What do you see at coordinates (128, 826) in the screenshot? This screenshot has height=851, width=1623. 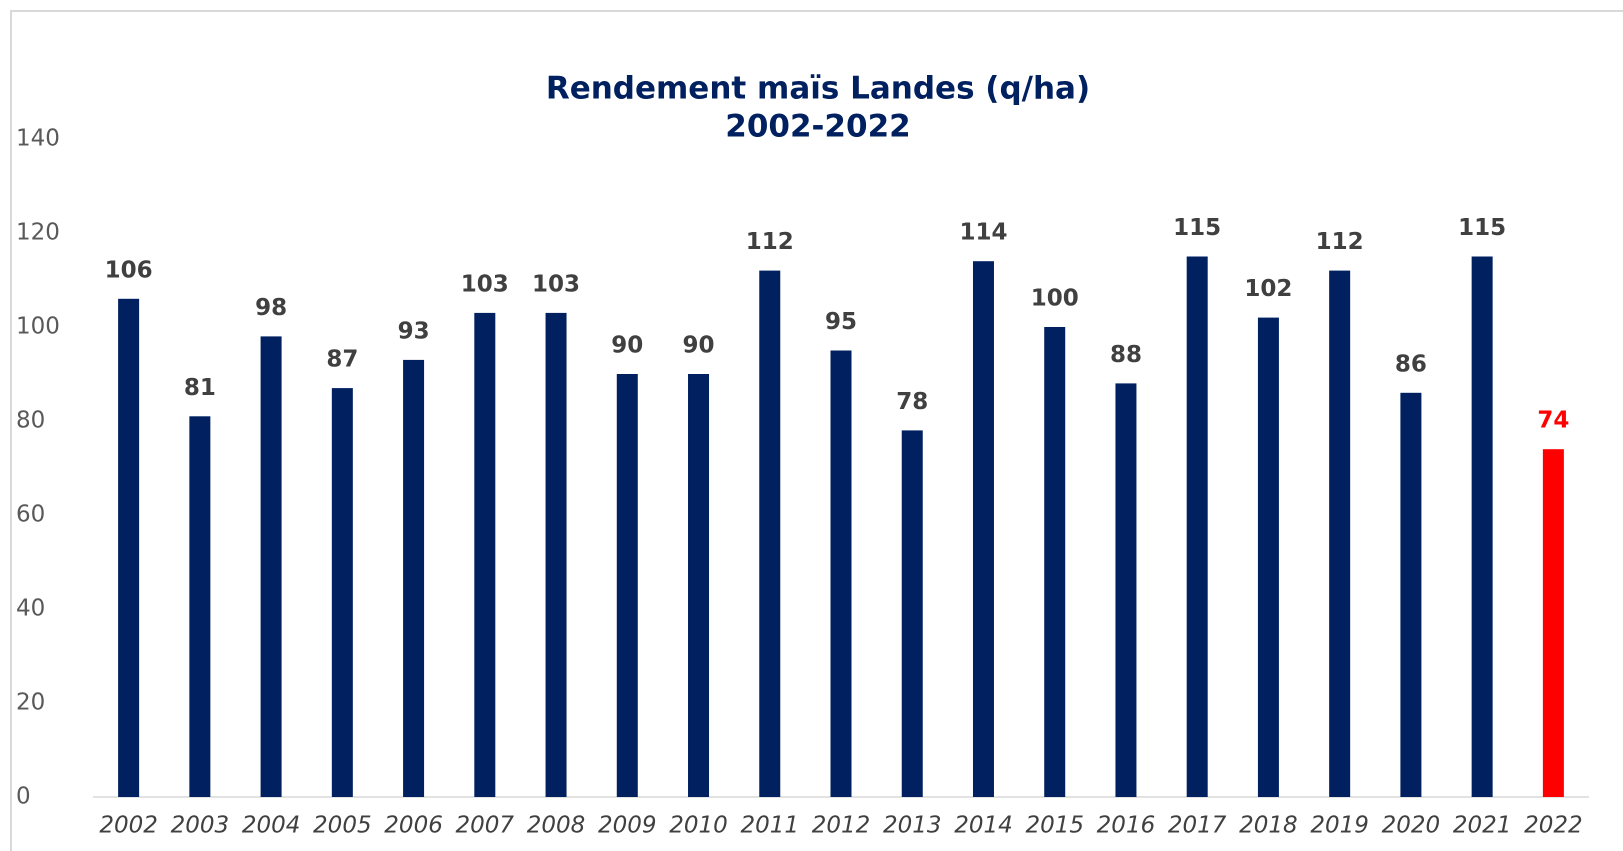 I see `x-tick-label: 2002` at bounding box center [128, 826].